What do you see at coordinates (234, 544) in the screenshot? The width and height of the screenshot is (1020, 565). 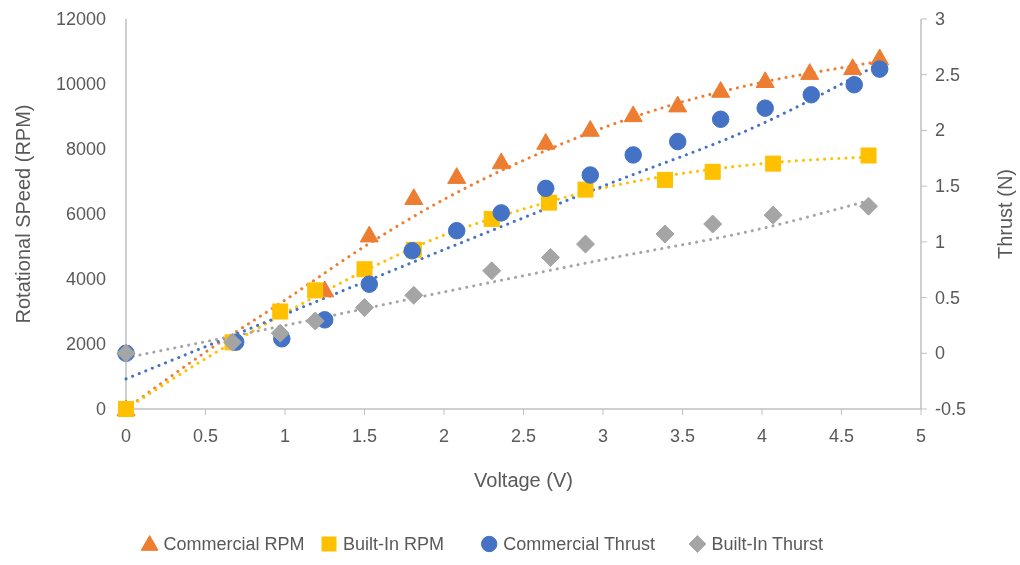 I see `legend-label: Commercial RPM` at bounding box center [234, 544].